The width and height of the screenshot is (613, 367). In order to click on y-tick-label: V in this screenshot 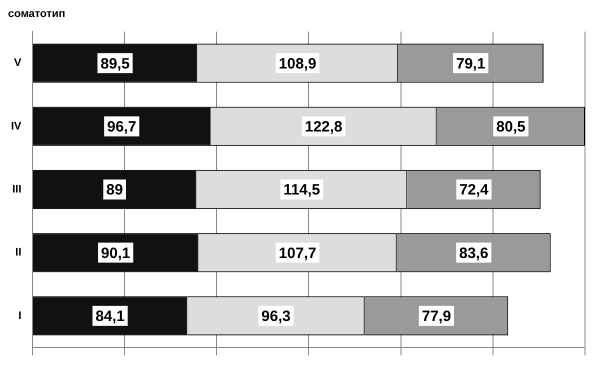, I will do `click(18, 63)`.